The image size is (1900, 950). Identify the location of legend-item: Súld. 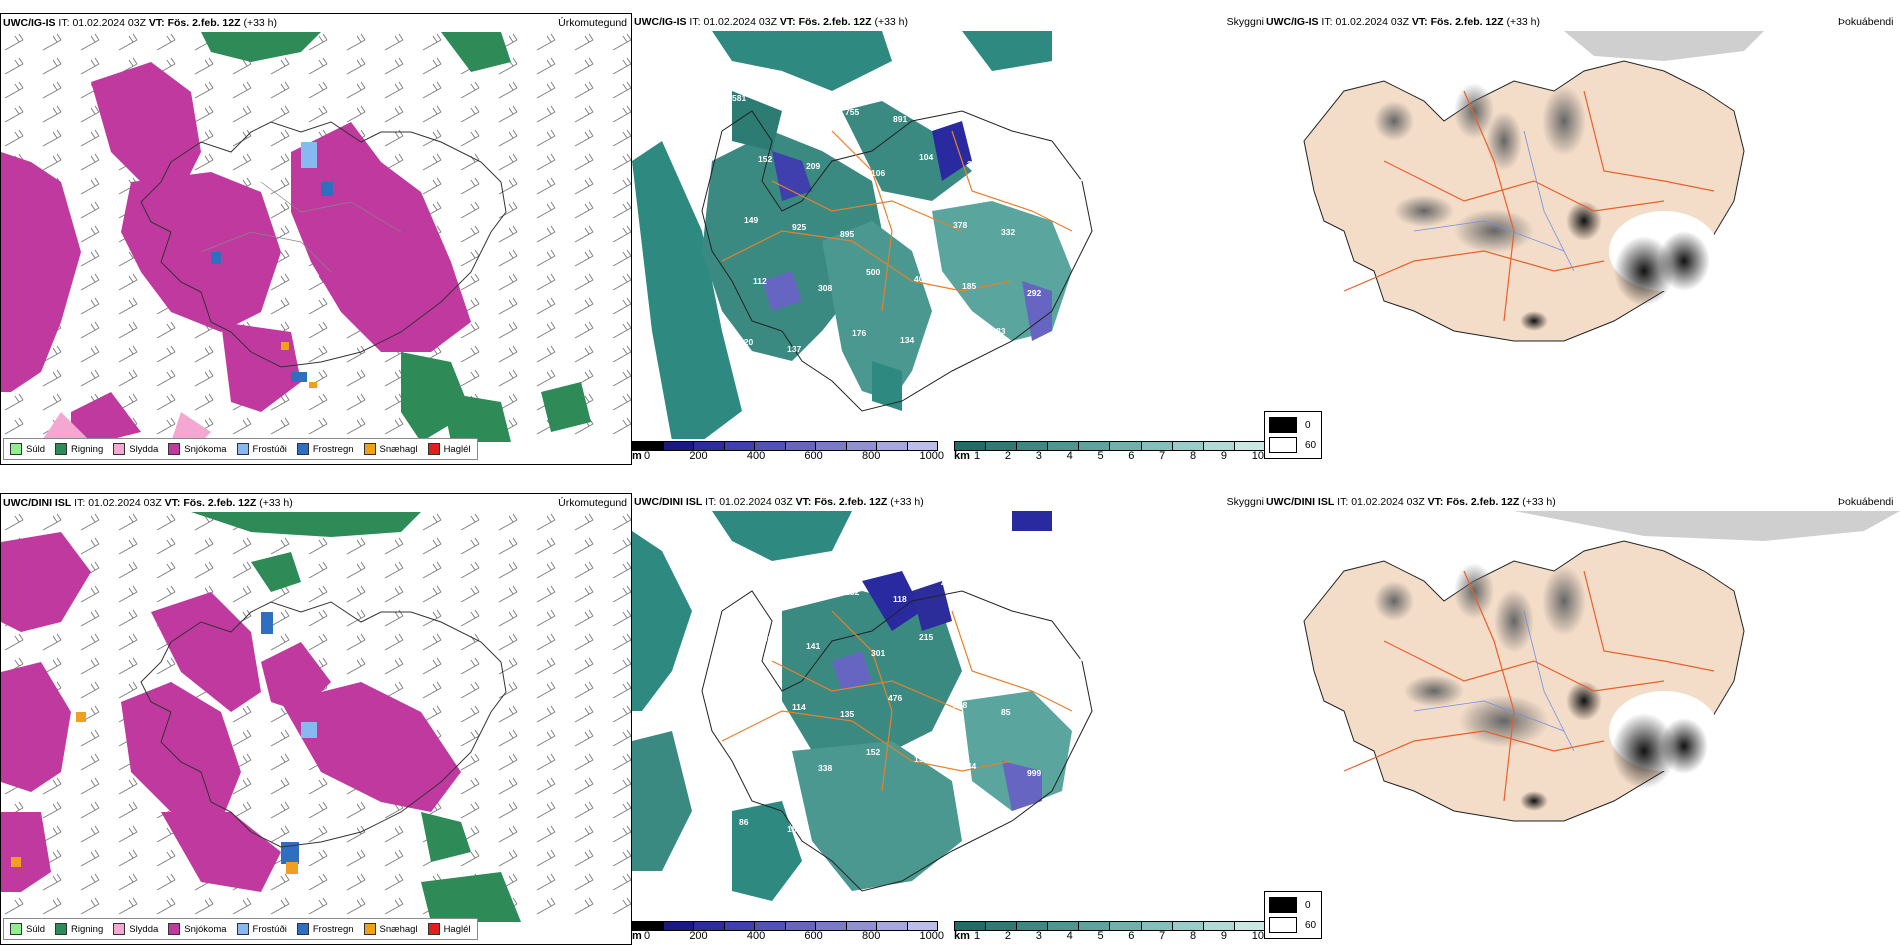
(27, 449).